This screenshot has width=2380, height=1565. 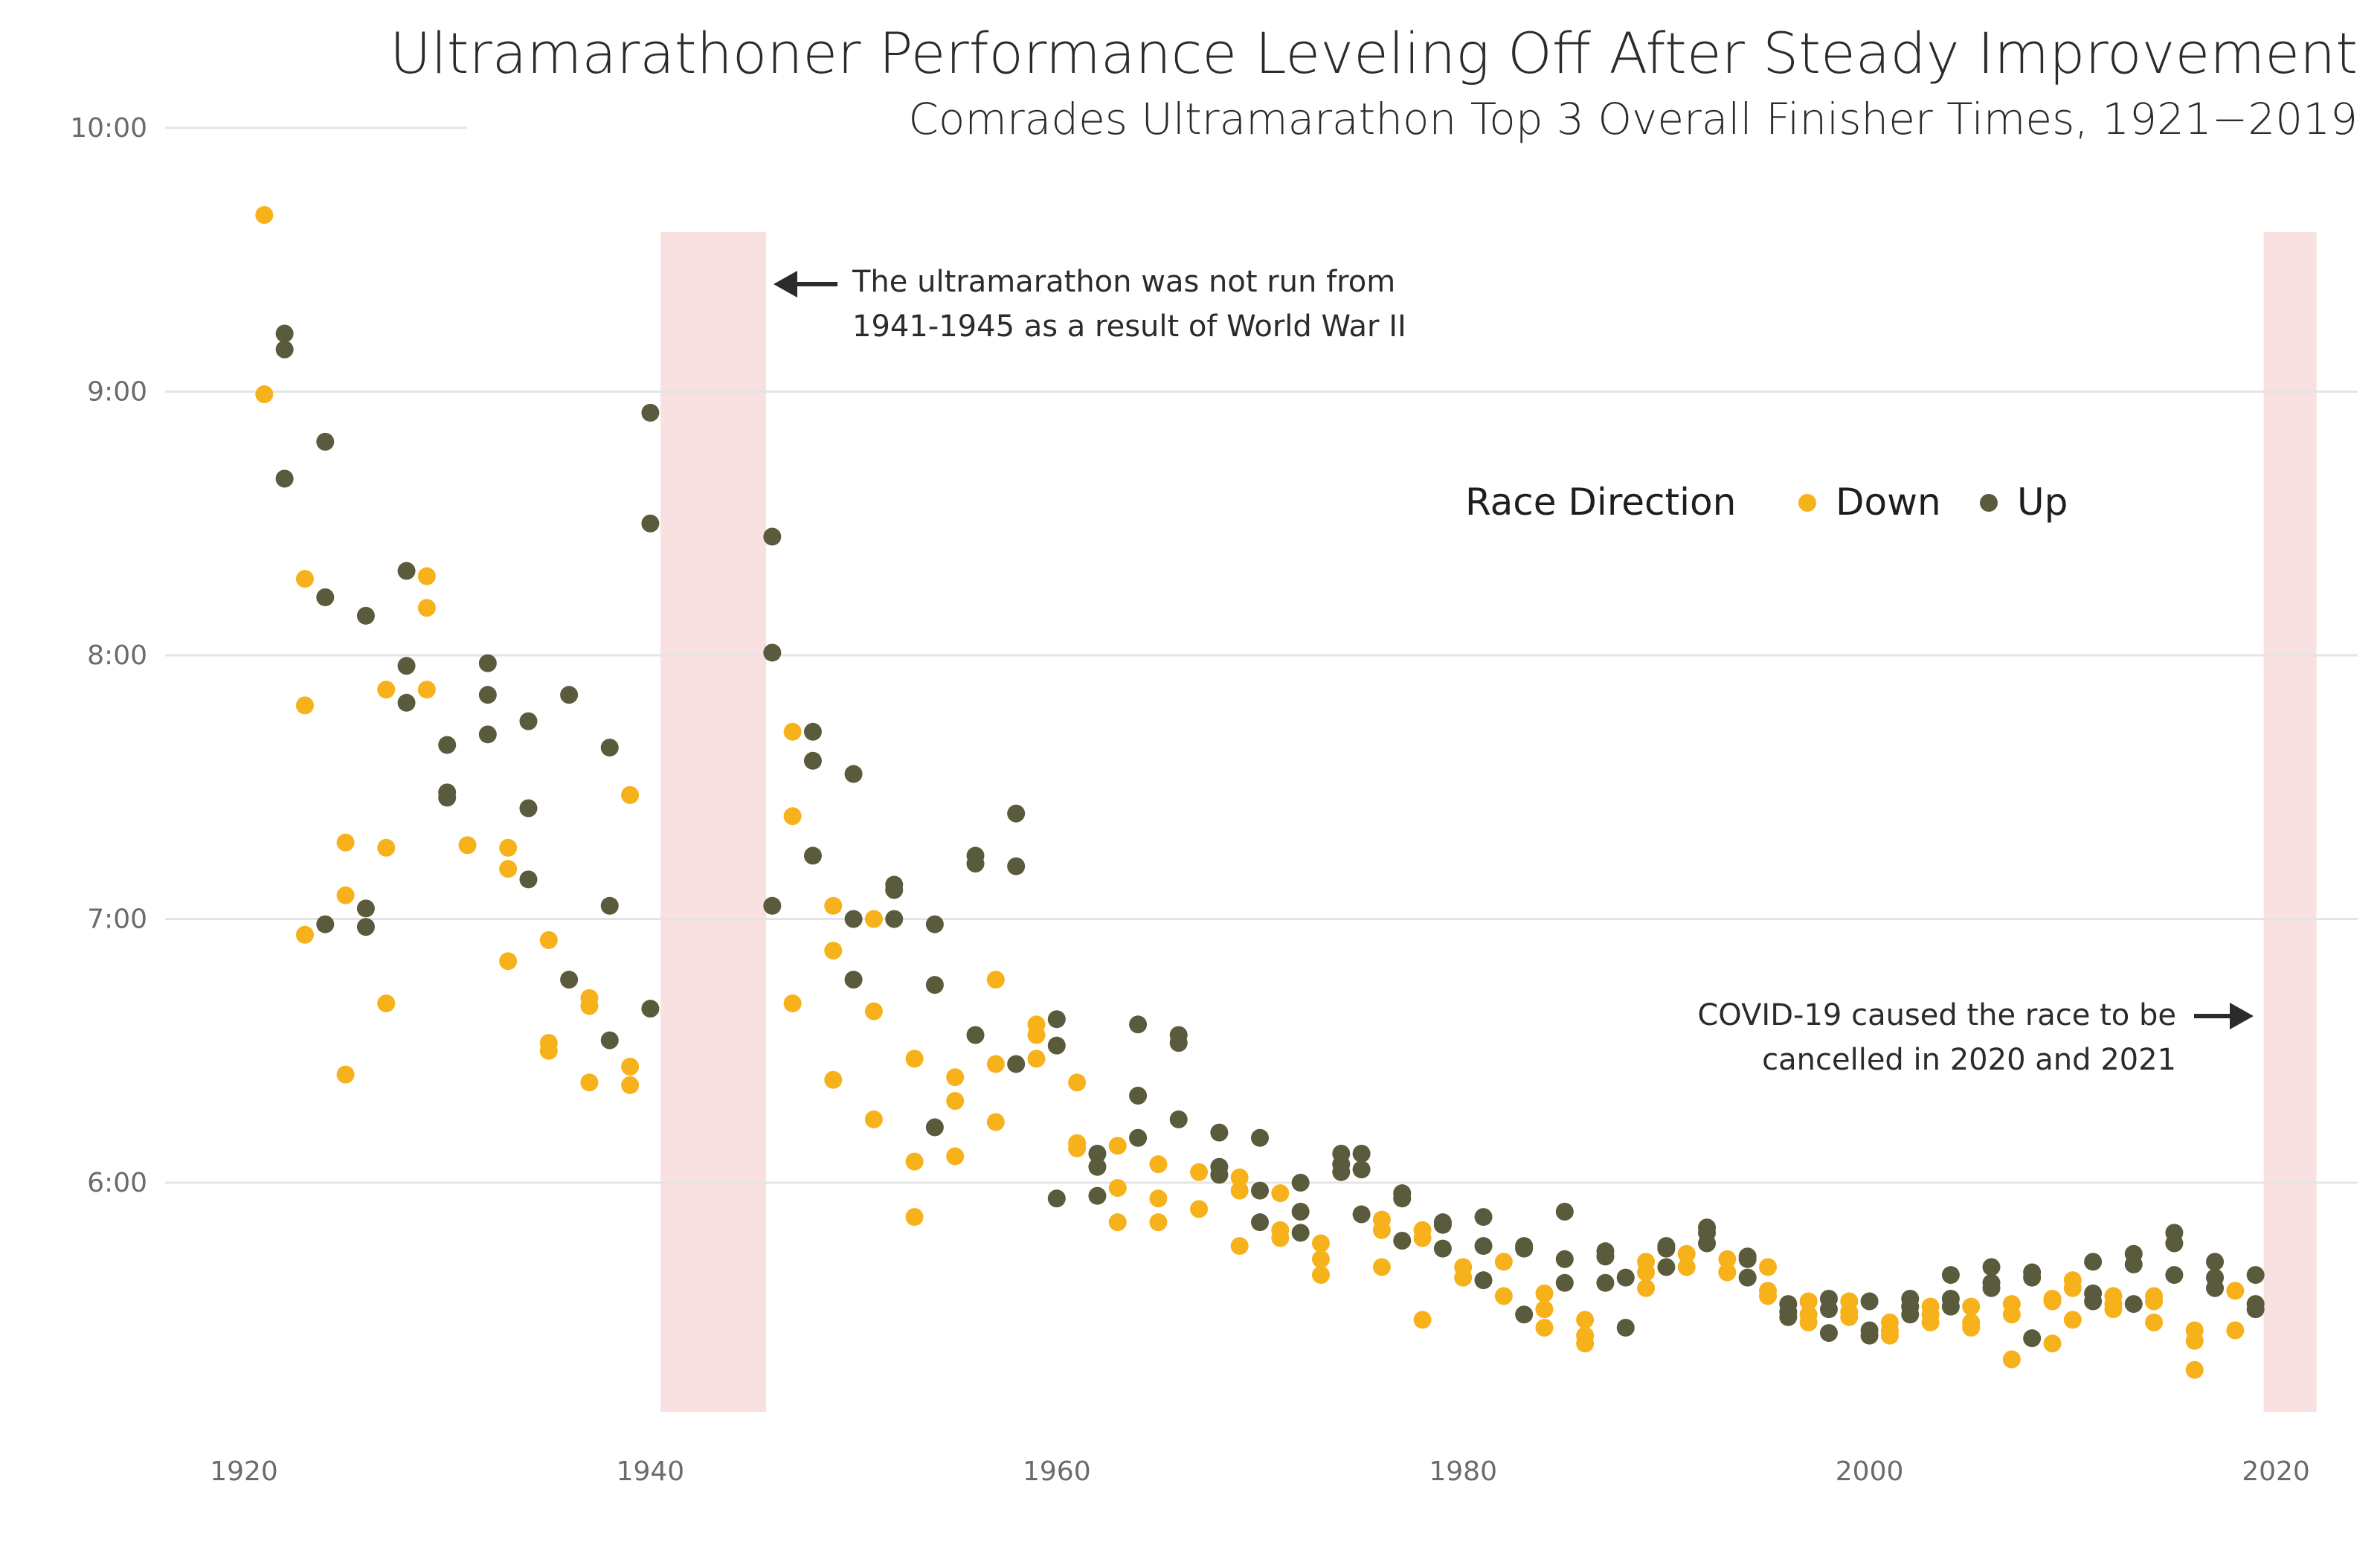 What do you see at coordinates (1057, 1472) in the screenshot?
I see `x-tick-label: 1960` at bounding box center [1057, 1472].